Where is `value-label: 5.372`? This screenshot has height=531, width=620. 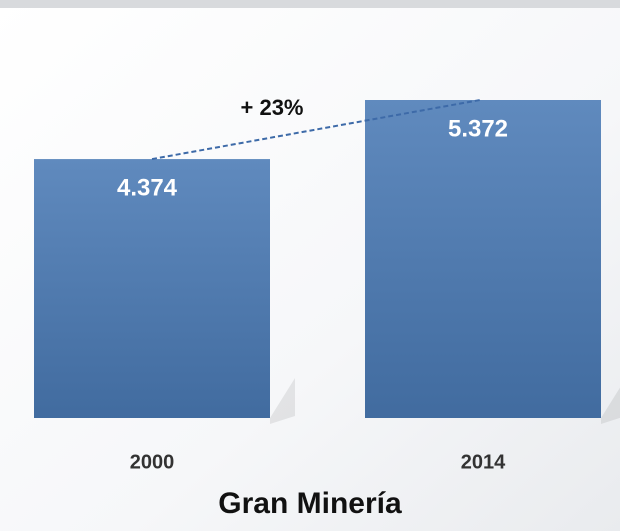
value-label: 5.372 is located at coordinates (478, 128).